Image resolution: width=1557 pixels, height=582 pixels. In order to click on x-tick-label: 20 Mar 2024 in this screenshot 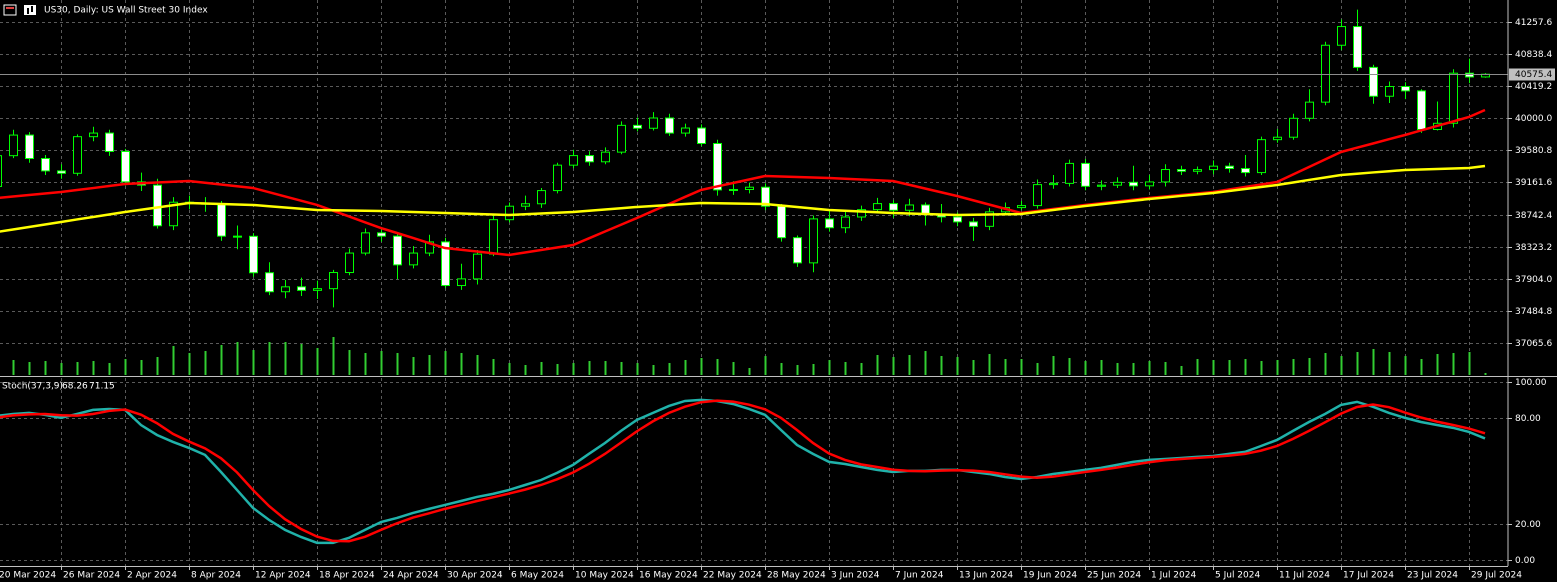, I will do `click(28, 576)`.